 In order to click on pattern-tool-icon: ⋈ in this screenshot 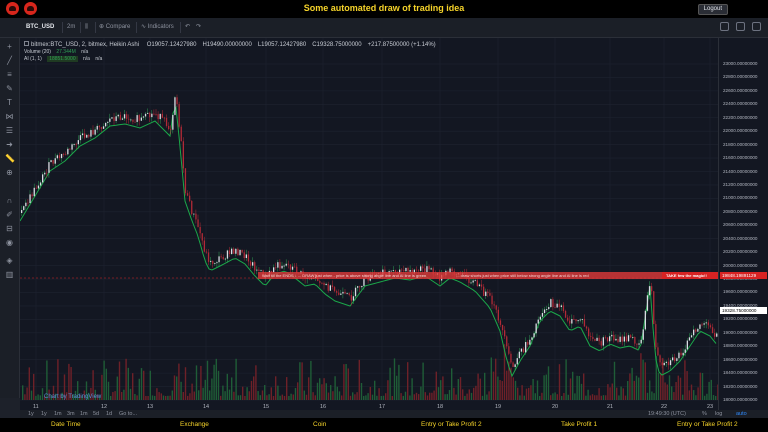, I will do `click(9, 116)`.